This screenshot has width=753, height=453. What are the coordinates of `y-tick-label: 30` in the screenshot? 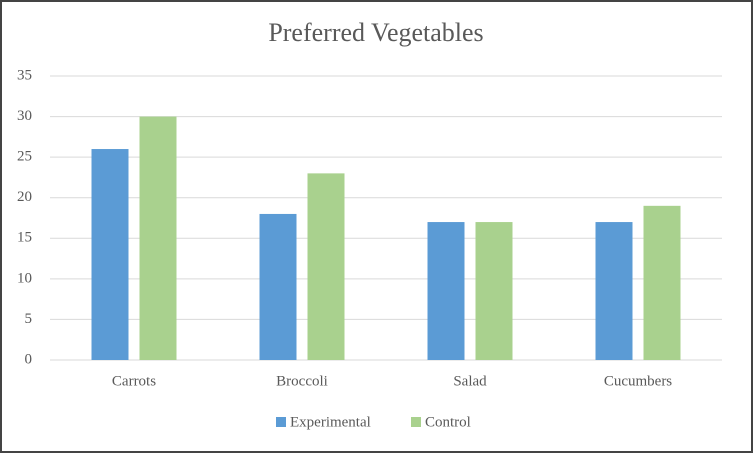 It's located at (24, 116).